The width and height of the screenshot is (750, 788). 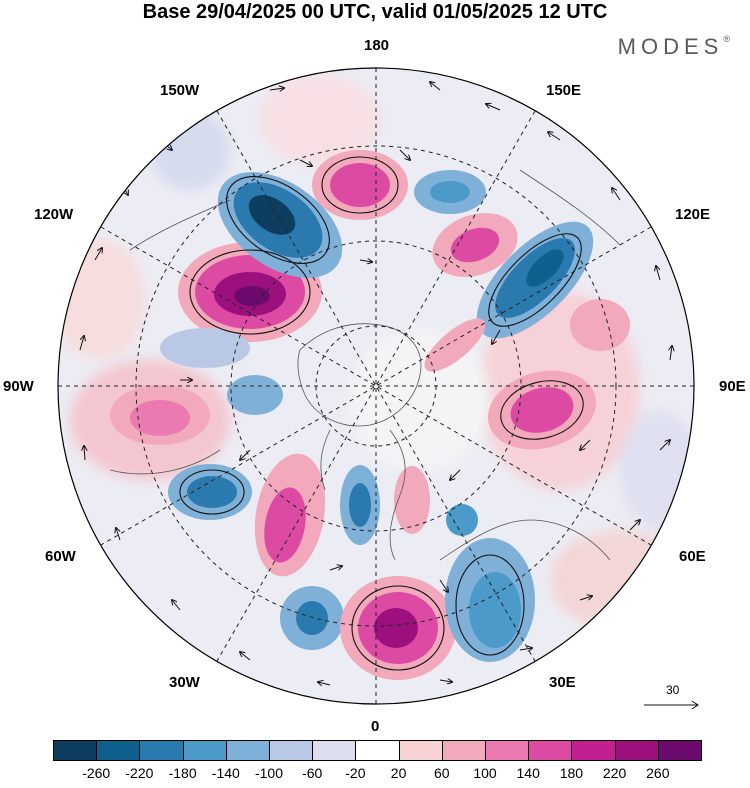 I want to click on neutral-zone, so click(x=420, y=400).